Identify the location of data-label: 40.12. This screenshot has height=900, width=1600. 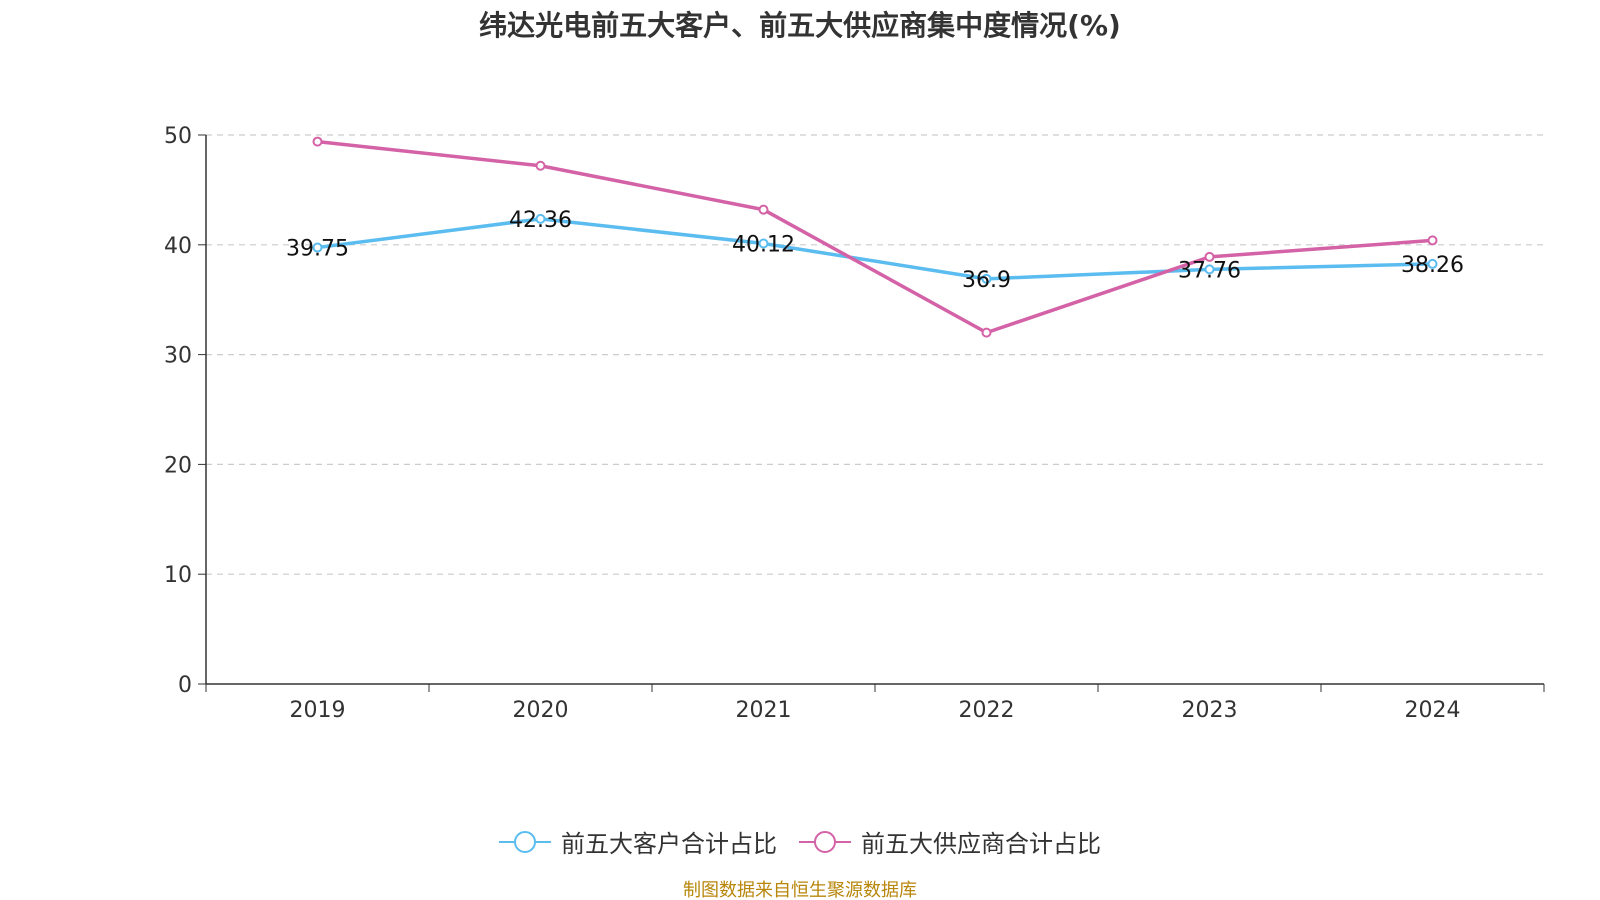
(763, 244).